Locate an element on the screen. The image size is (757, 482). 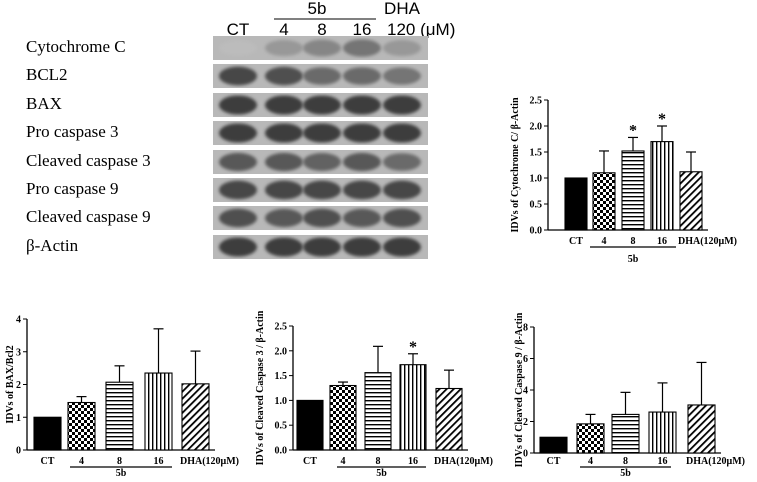
header-dose-8: 8 is located at coordinates (321, 29).